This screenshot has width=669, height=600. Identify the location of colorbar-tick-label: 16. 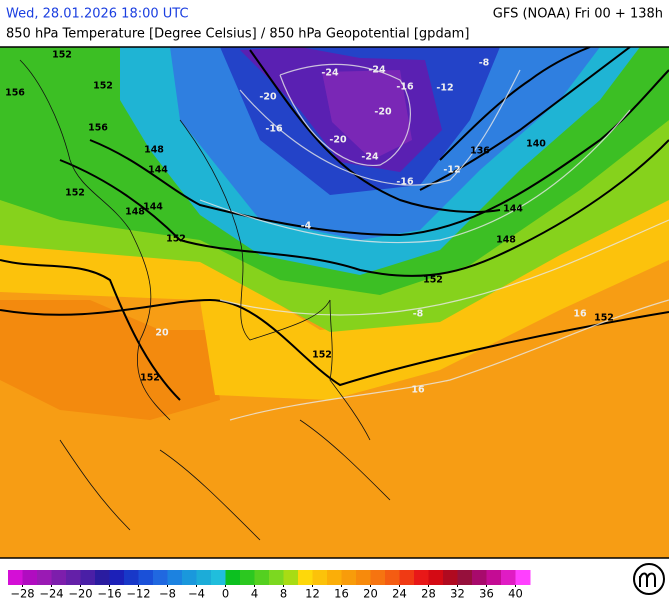
(341, 593).